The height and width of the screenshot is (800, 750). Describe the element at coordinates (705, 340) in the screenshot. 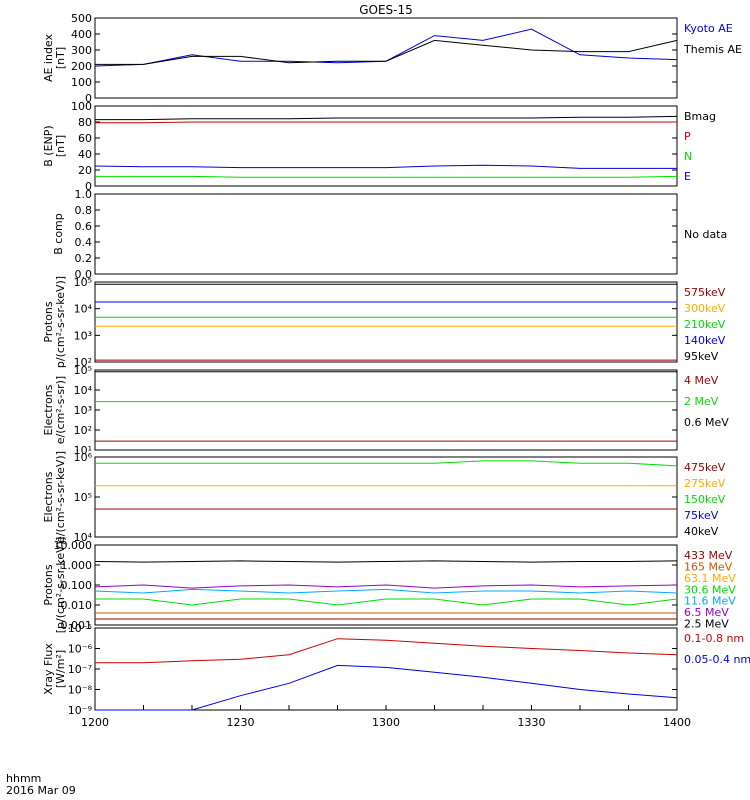

I see `legend-entry: 140keV` at that location.